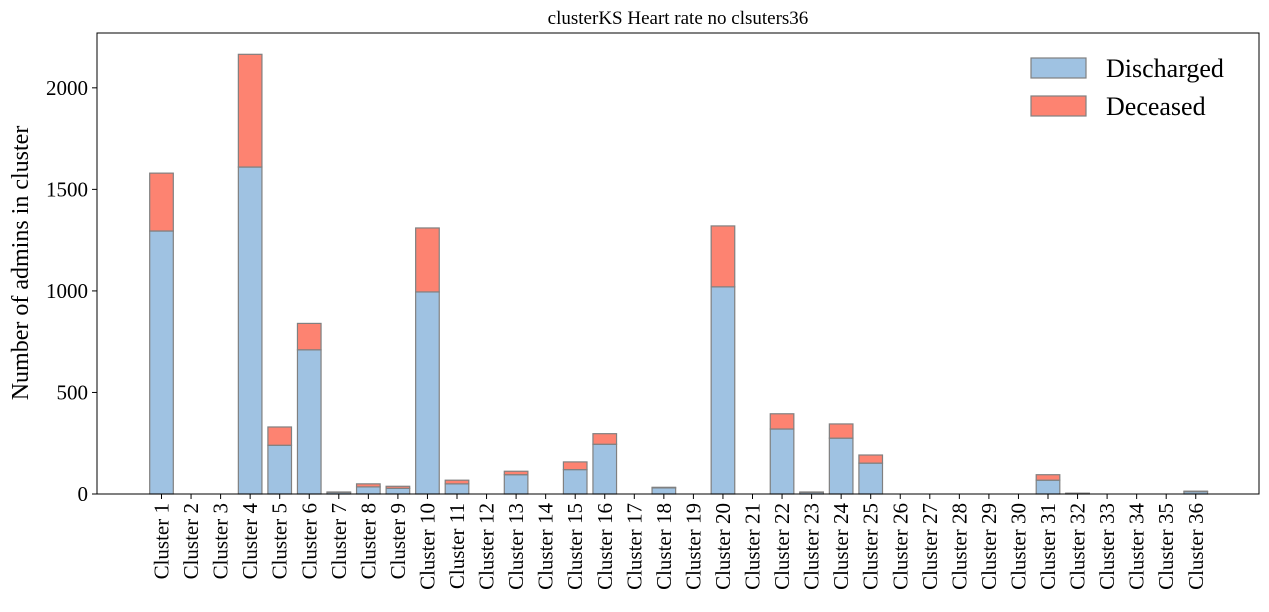 This screenshot has height=612, width=1269. Describe the element at coordinates (1137, 546) in the screenshot. I see `x-tick-label: Cluster 34` at that location.